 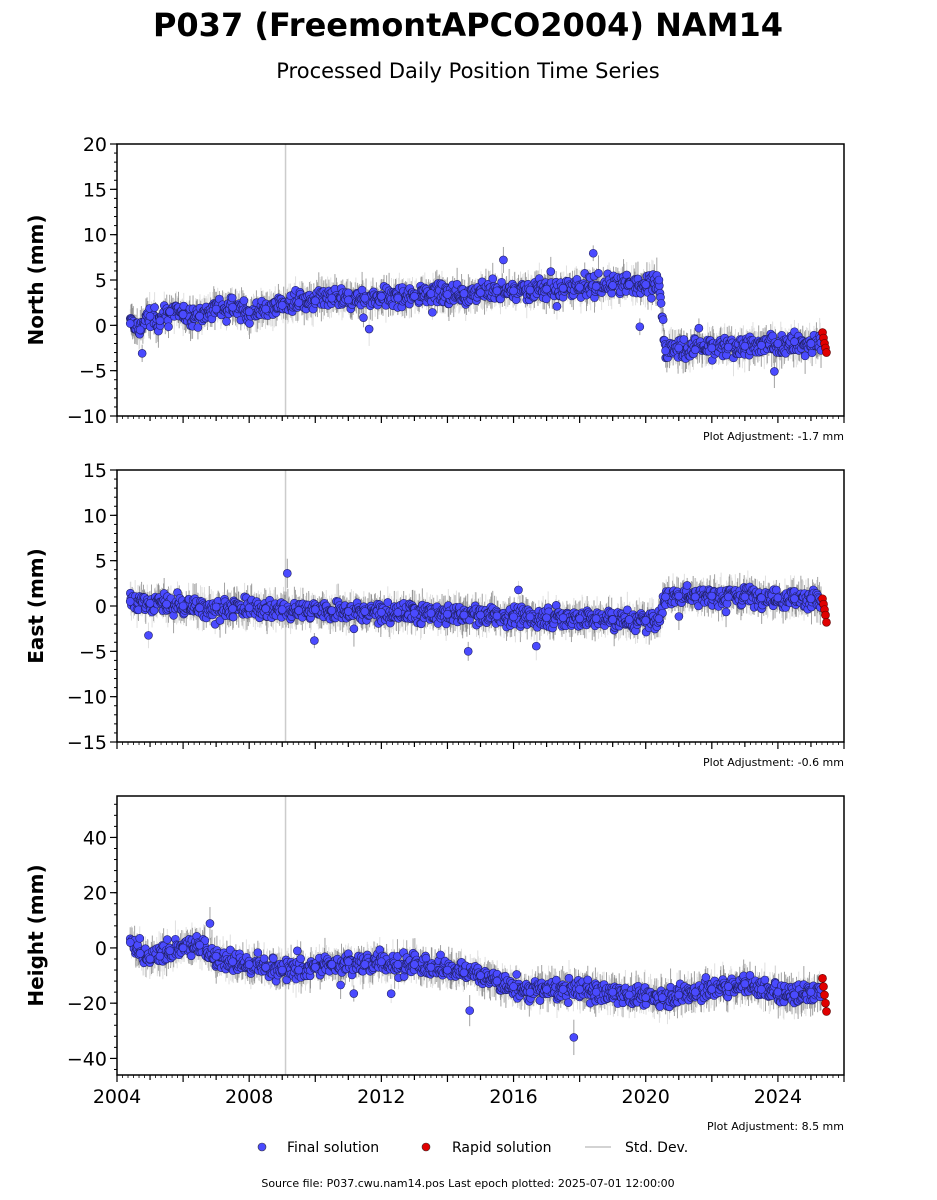 What do you see at coordinates (475, 312) in the screenshot?
I see `final-solution-points` at bounding box center [475, 312].